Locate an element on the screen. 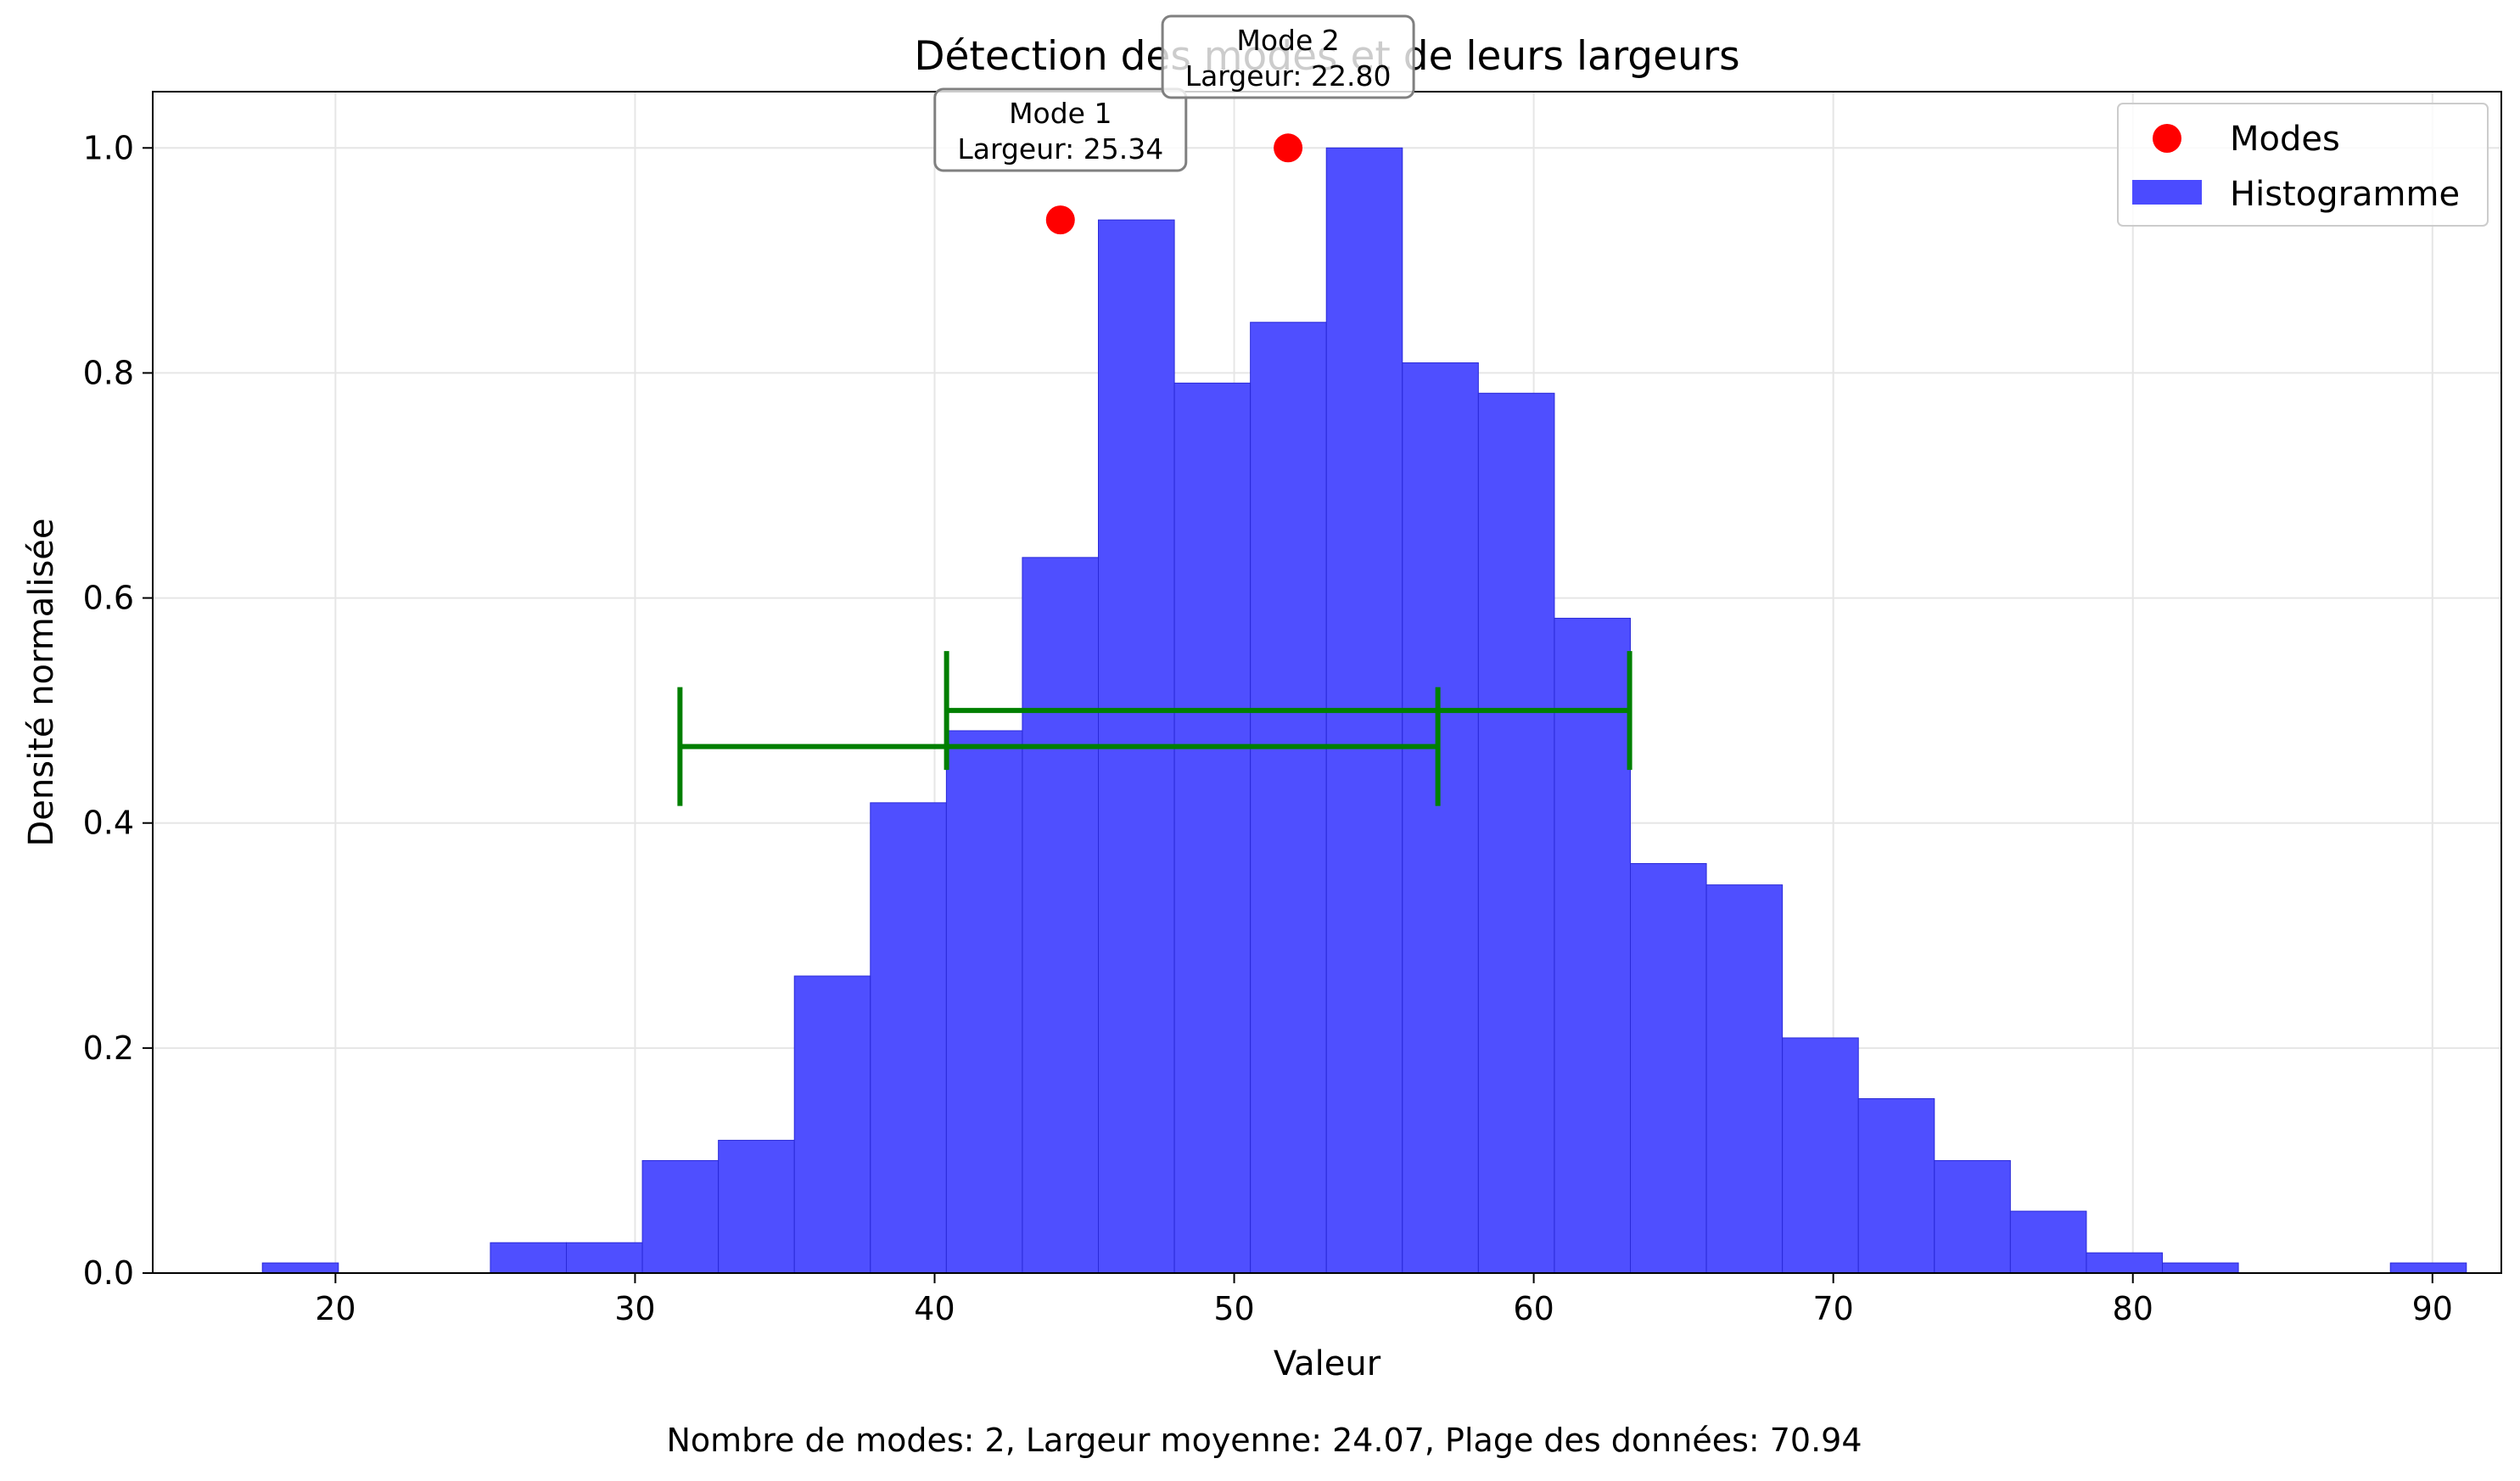  x-tick-label: 20 is located at coordinates (335, 1308).